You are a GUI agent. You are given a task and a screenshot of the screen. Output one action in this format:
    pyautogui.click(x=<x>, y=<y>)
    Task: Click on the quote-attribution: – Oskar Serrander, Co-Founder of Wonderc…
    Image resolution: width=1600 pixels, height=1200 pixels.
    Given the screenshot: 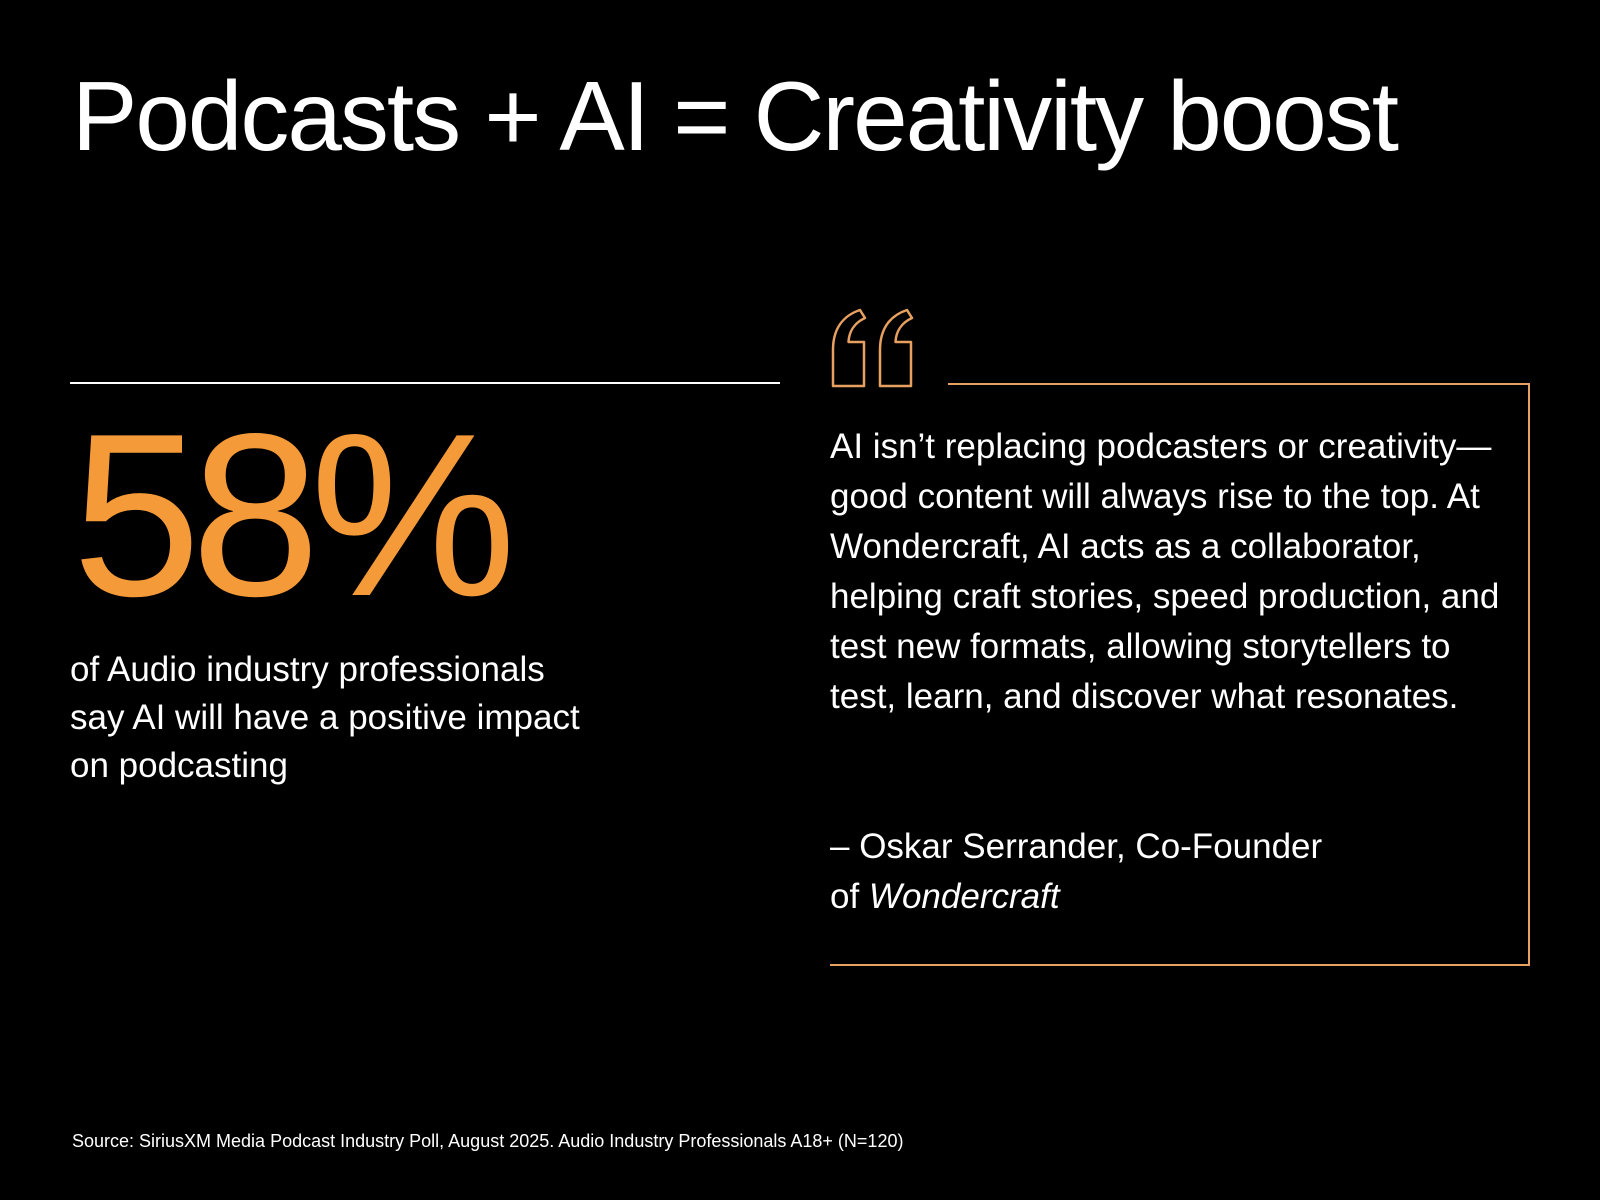 What is the action you would take?
    pyautogui.click(x=1170, y=872)
    